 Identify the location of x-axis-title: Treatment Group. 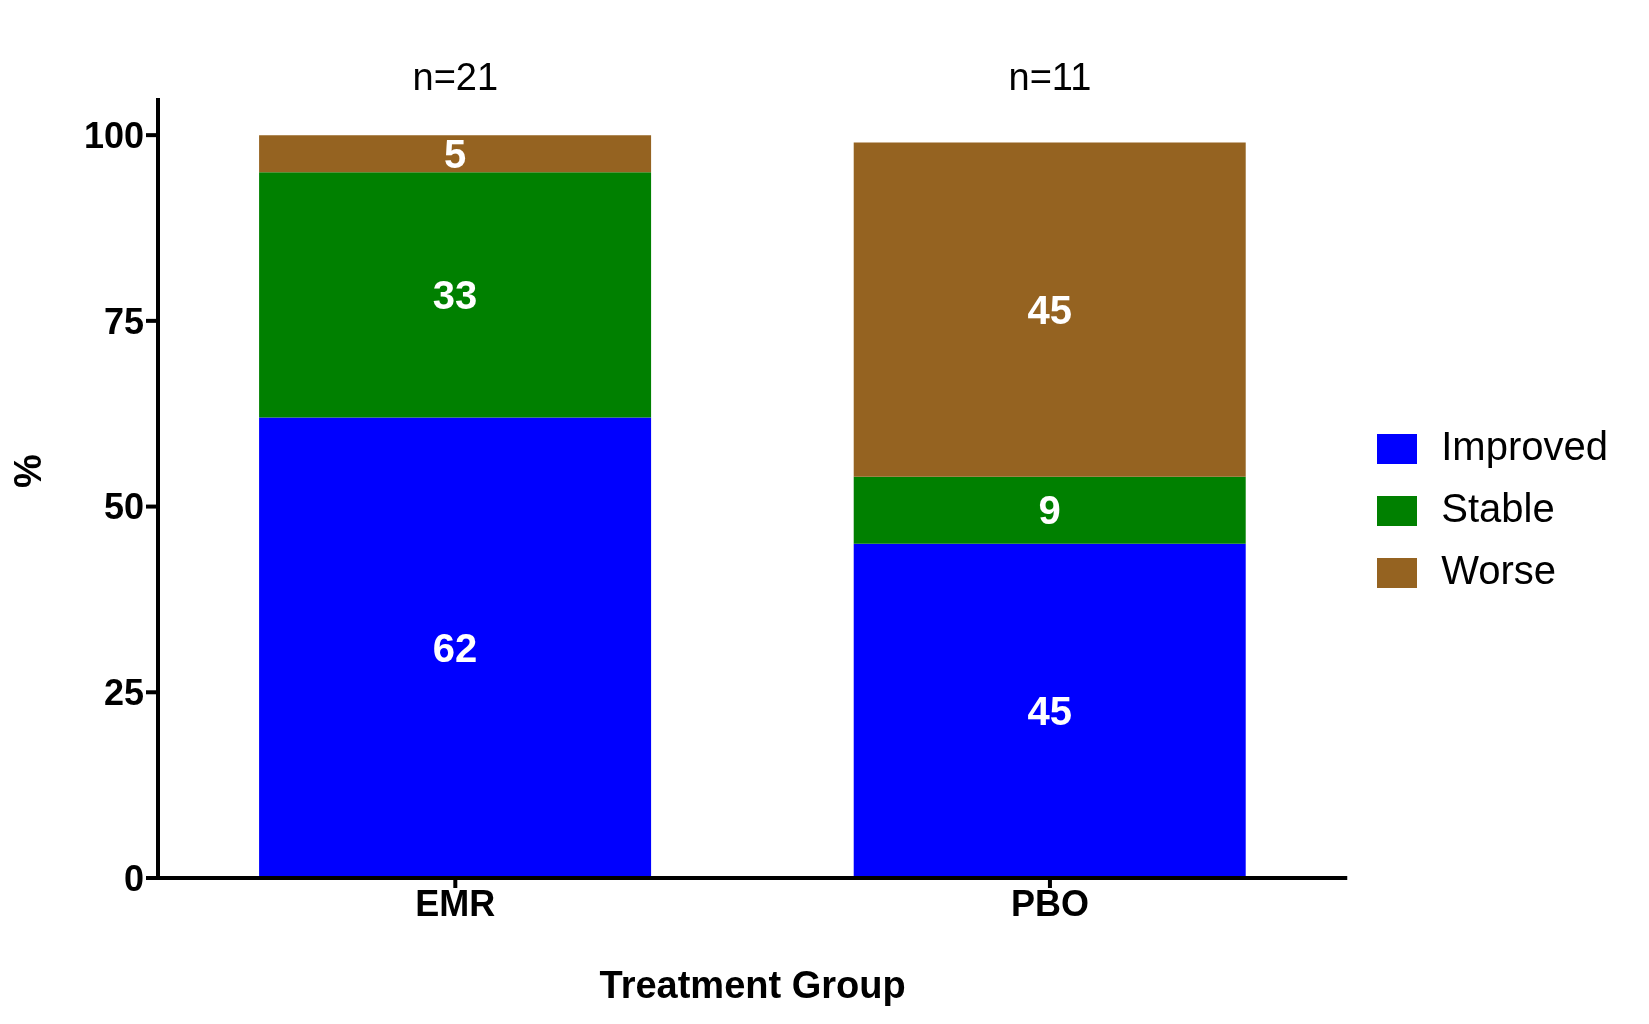
(752, 985).